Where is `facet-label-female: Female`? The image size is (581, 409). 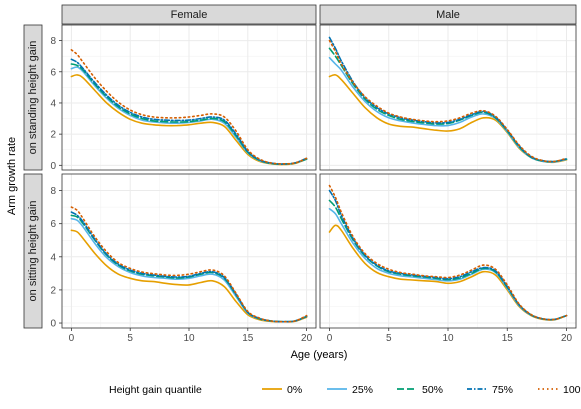 facet-label-female: Female is located at coordinates (189, 15).